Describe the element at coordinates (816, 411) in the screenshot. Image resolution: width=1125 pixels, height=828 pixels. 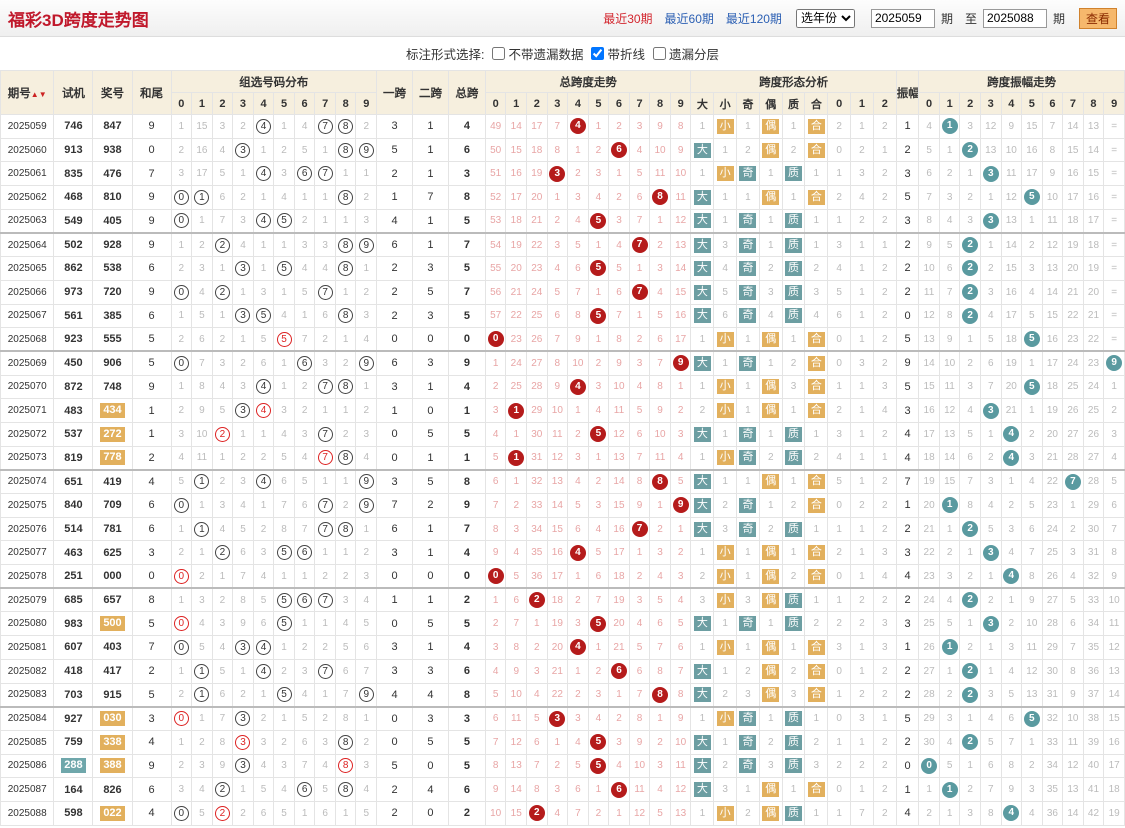
I see `shape-hit: 合` at that location.